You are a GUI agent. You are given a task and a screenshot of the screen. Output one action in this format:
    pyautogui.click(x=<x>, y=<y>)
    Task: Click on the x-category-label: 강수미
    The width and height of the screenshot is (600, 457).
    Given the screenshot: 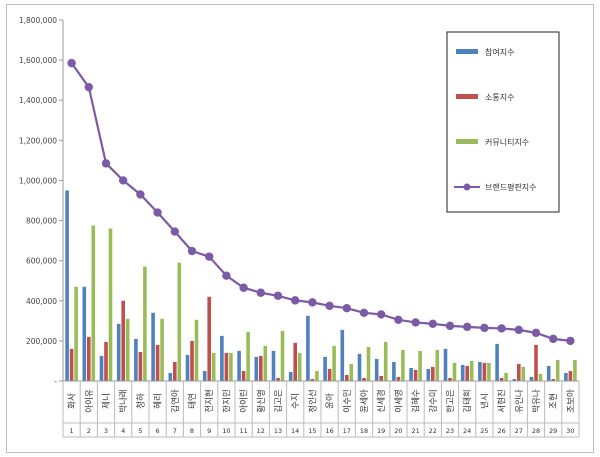 What is the action you would take?
    pyautogui.click(x=433, y=400)
    